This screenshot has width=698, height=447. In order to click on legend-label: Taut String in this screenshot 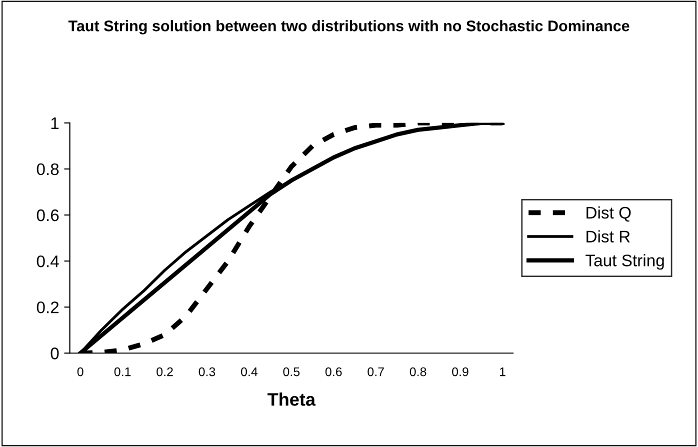, I will do `click(625, 262)`.